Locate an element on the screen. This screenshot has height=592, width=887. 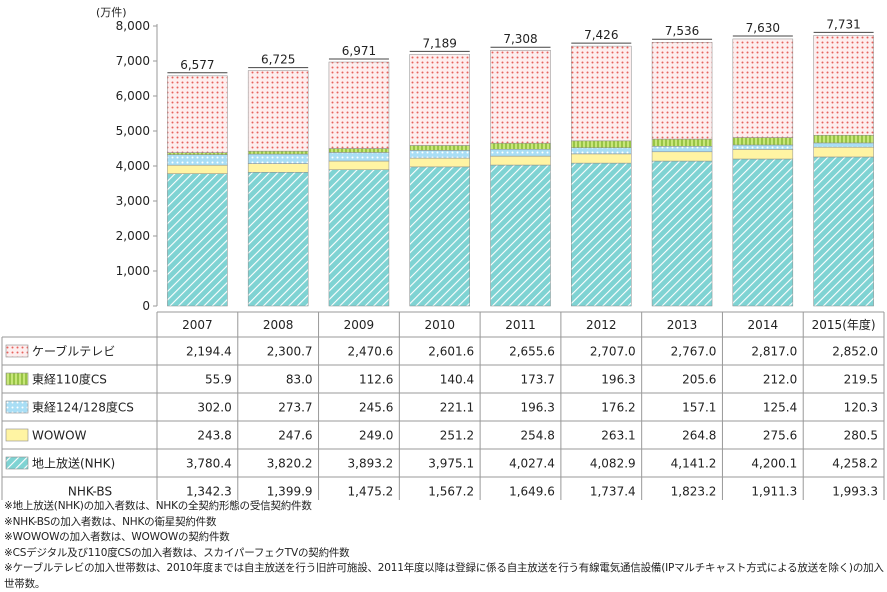
legend-label: WOWOW is located at coordinates (59, 436).